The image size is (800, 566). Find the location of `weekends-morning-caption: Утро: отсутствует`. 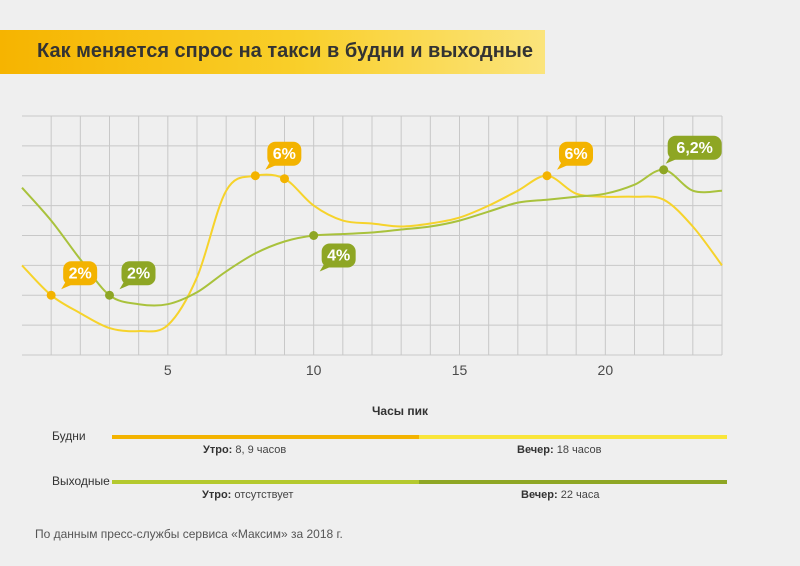

weekends-morning-caption: Утро: отсутствует is located at coordinates (247, 495).